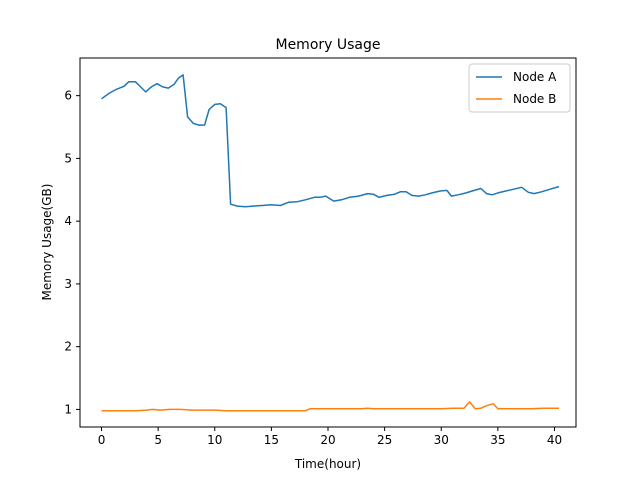  What do you see at coordinates (158, 440) in the screenshot?
I see `x-tick-label: 5` at bounding box center [158, 440].